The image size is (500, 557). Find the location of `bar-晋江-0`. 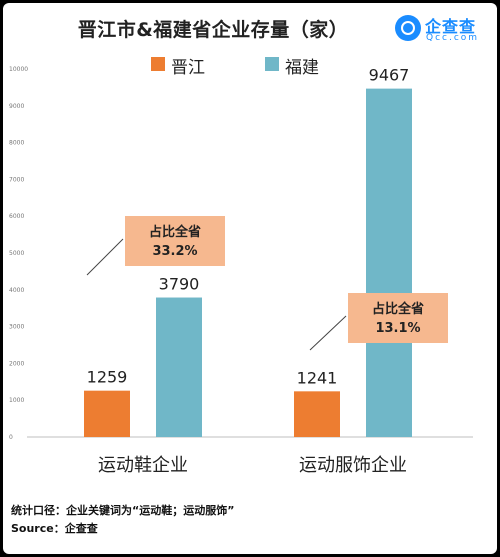

bar-晋江-0 is located at coordinates (107, 413).